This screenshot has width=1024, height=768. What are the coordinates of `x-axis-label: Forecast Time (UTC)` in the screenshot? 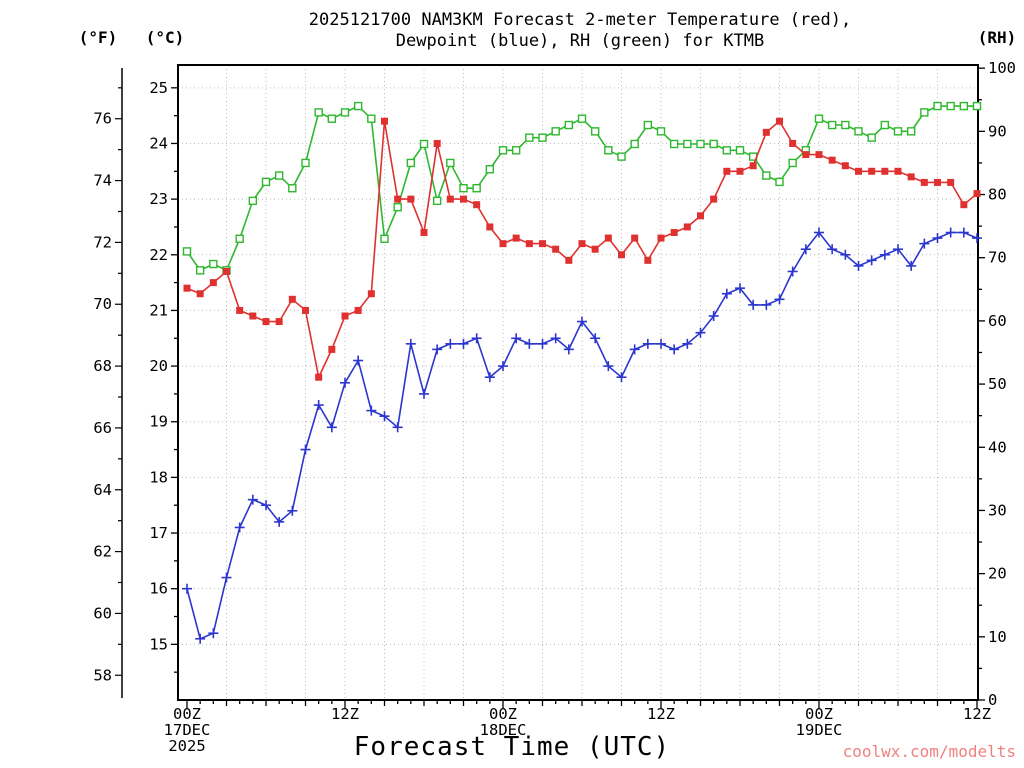 It's located at (512, 747).